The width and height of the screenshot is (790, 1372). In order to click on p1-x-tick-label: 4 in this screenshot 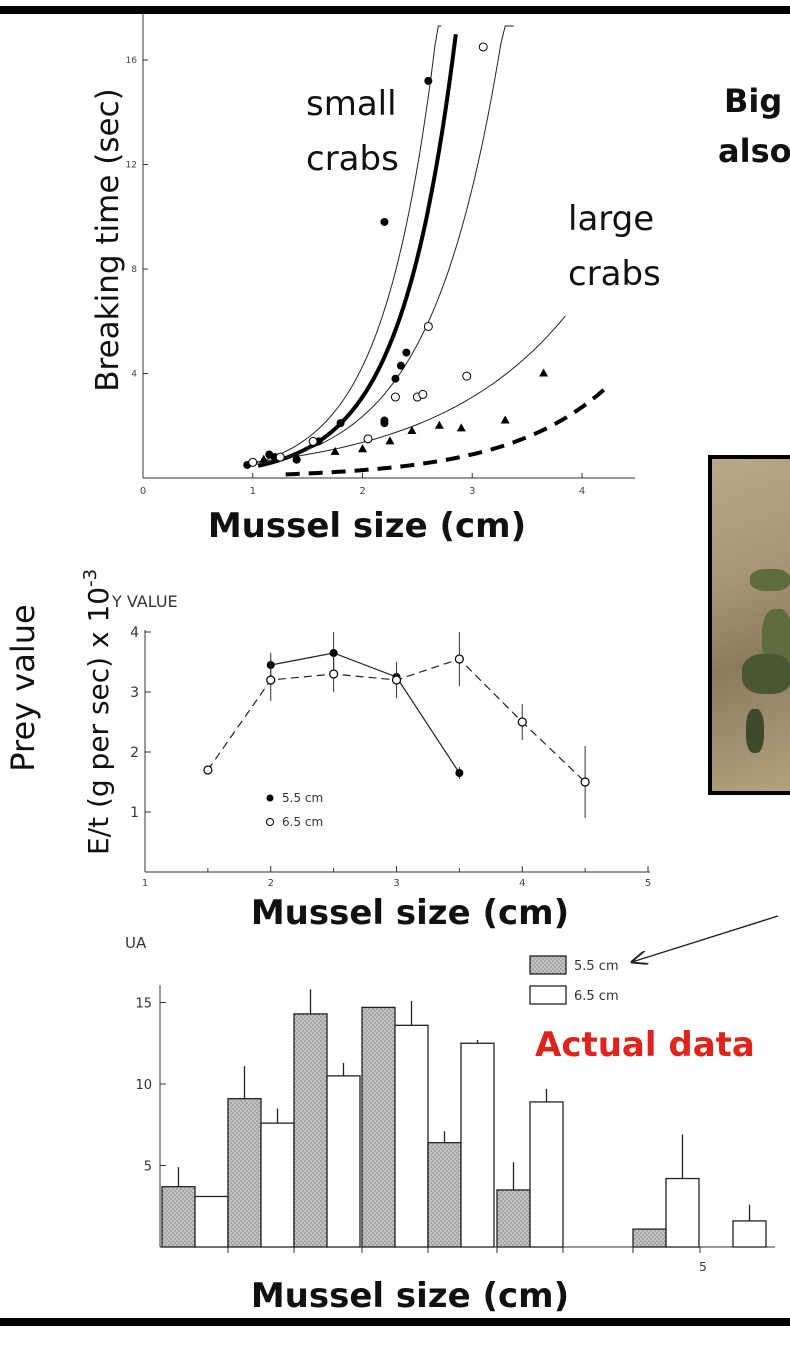, I will do `click(582, 491)`.